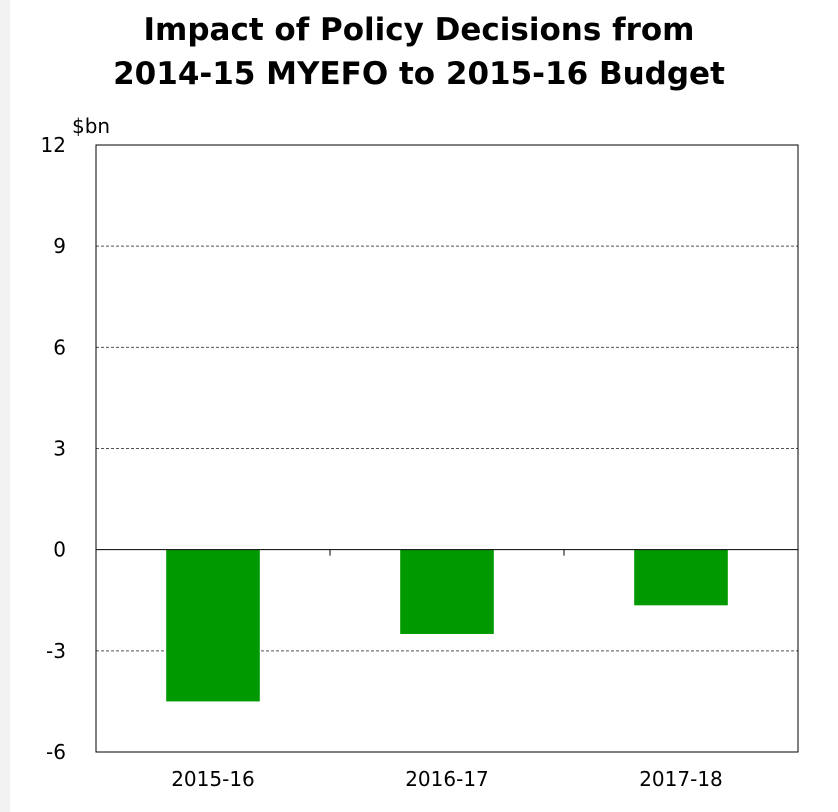 The image size is (838, 812). What do you see at coordinates (53, 145) in the screenshot?
I see `y-tick-label-6: 12` at bounding box center [53, 145].